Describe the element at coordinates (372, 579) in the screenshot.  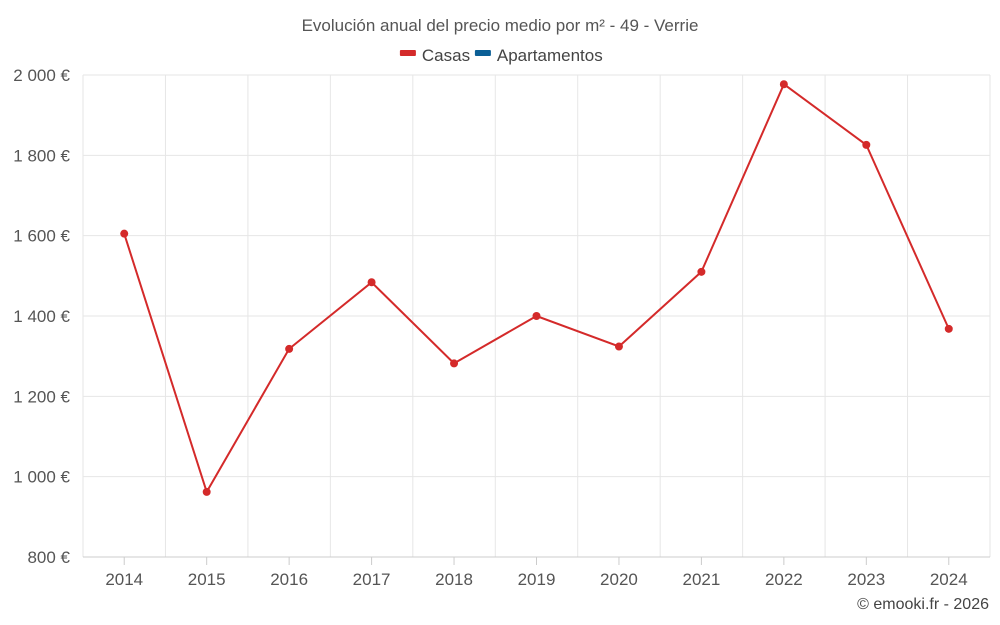
I see `x-tick-label: 2017` at that location.